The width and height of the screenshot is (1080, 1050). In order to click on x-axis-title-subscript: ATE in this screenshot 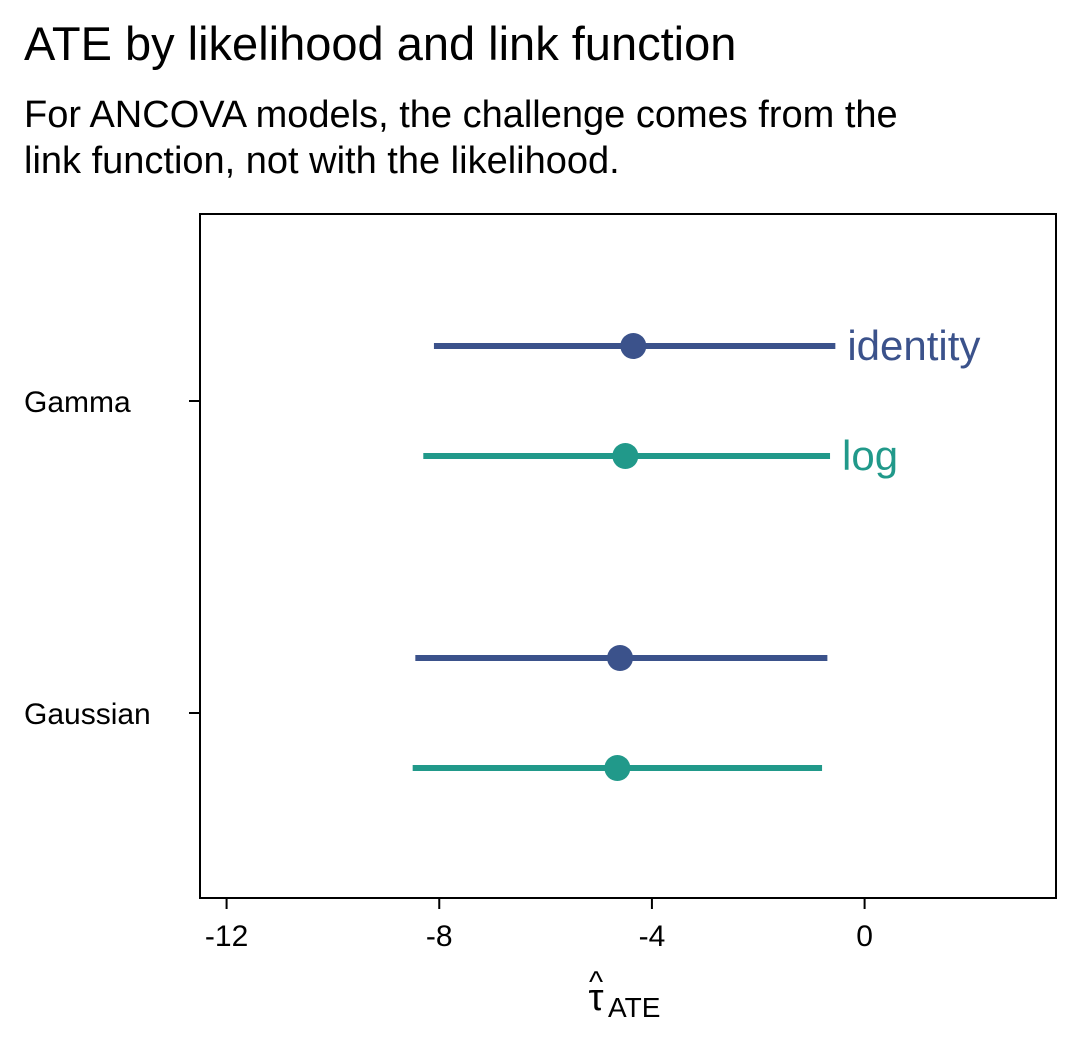, I will do `click(634, 1007)`.